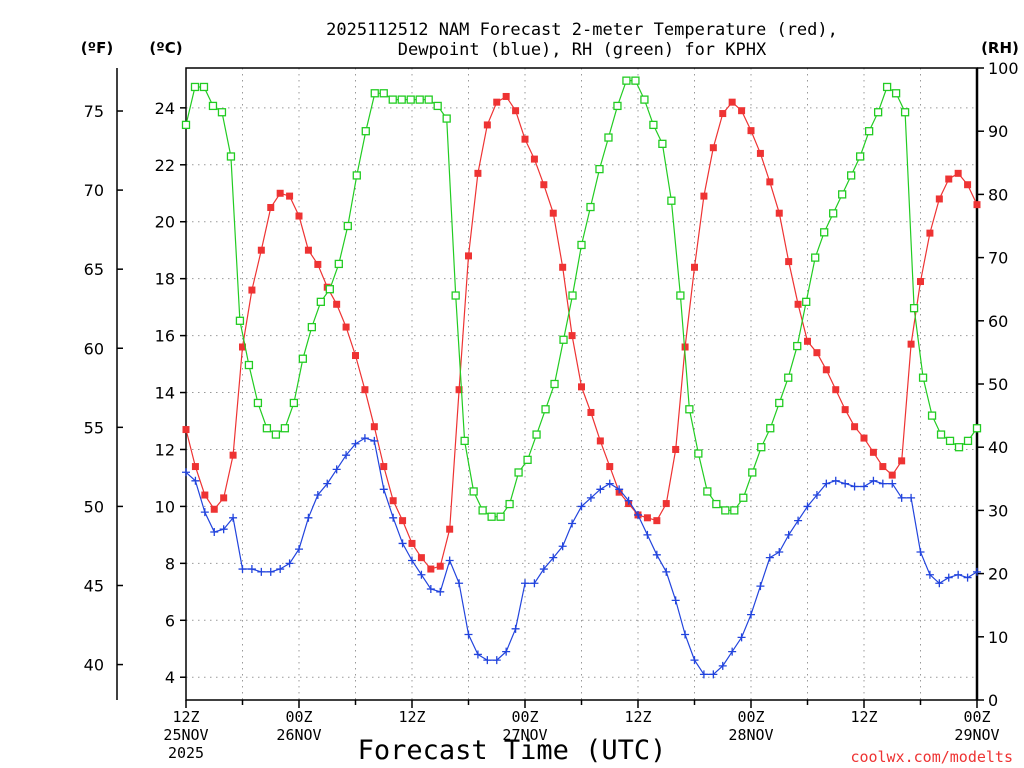 This screenshot has height=768, width=1024. I want to click on rh-unit-label: (RH), so click(1000, 48).